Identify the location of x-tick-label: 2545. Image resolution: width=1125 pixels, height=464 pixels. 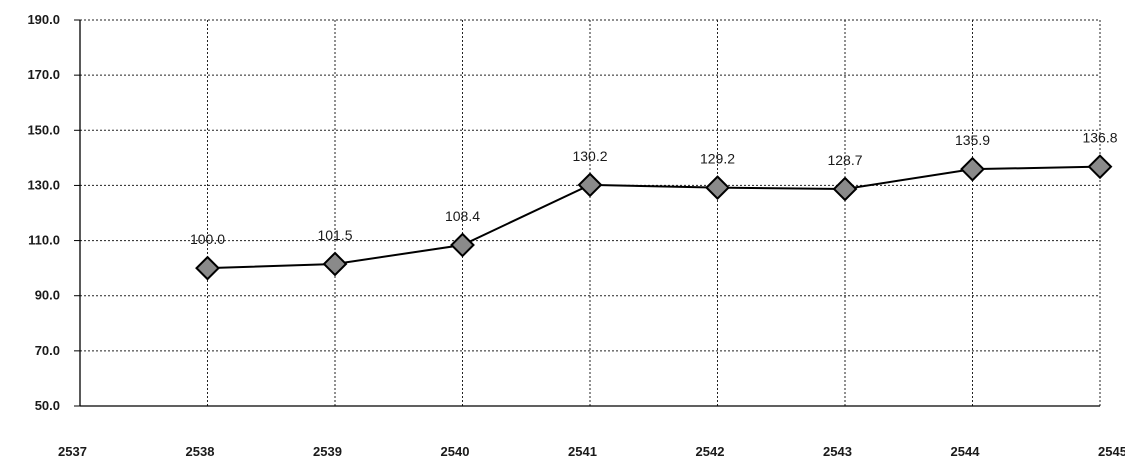
(1111, 451).